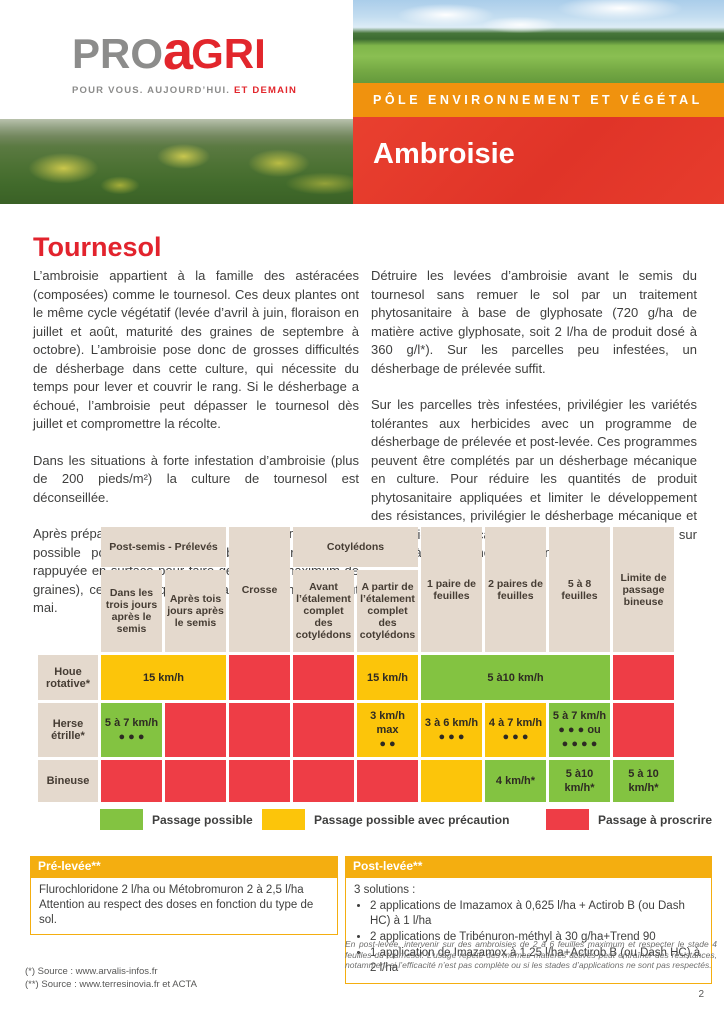 This screenshot has width=724, height=1024. What do you see at coordinates (118, 53) in the screenshot?
I see `logo-pro: PRO` at bounding box center [118, 53].